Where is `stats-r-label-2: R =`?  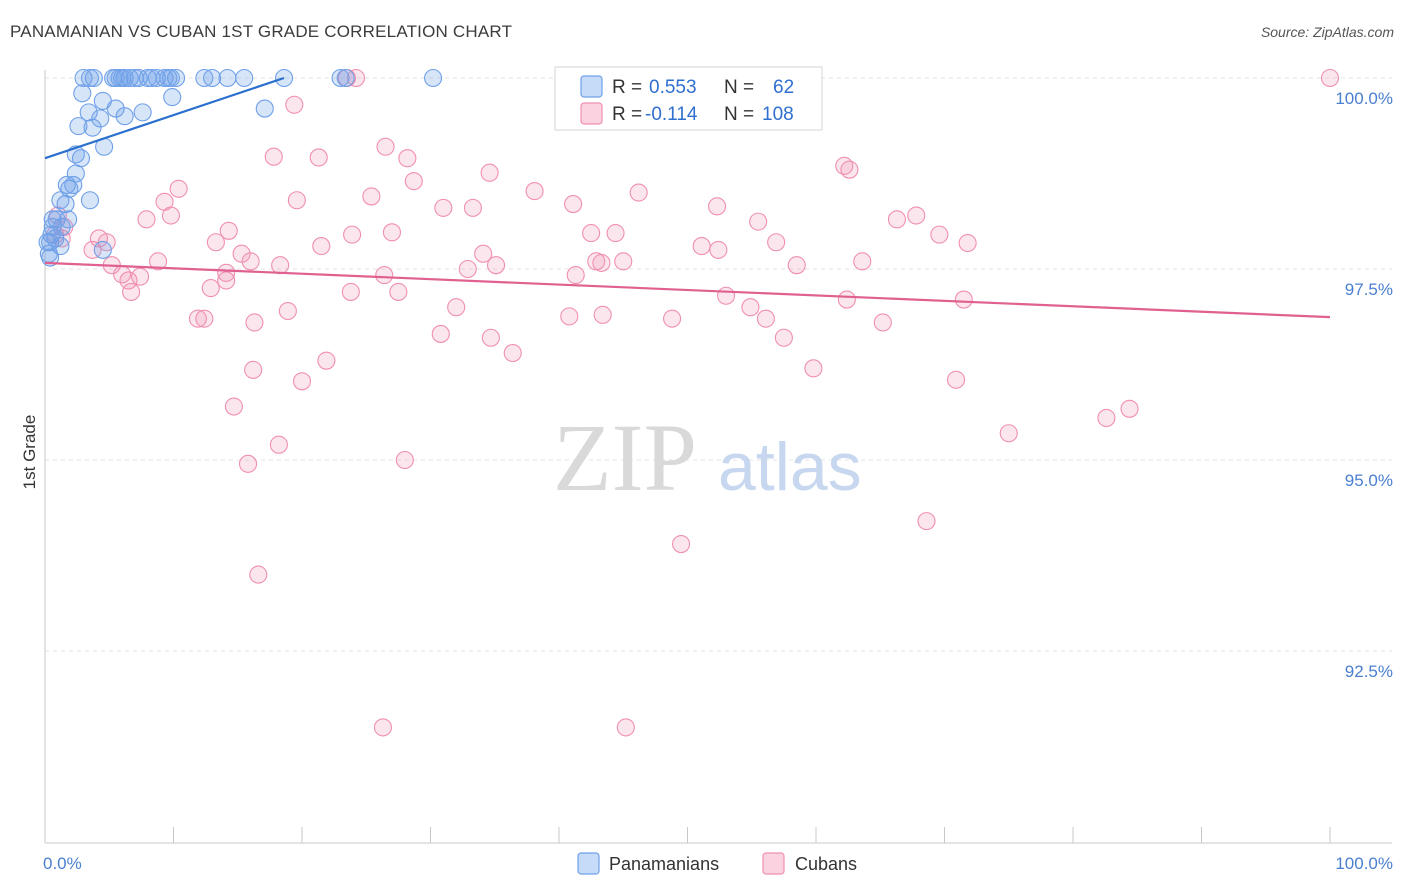 stats-r-label-2: R = is located at coordinates (627, 114).